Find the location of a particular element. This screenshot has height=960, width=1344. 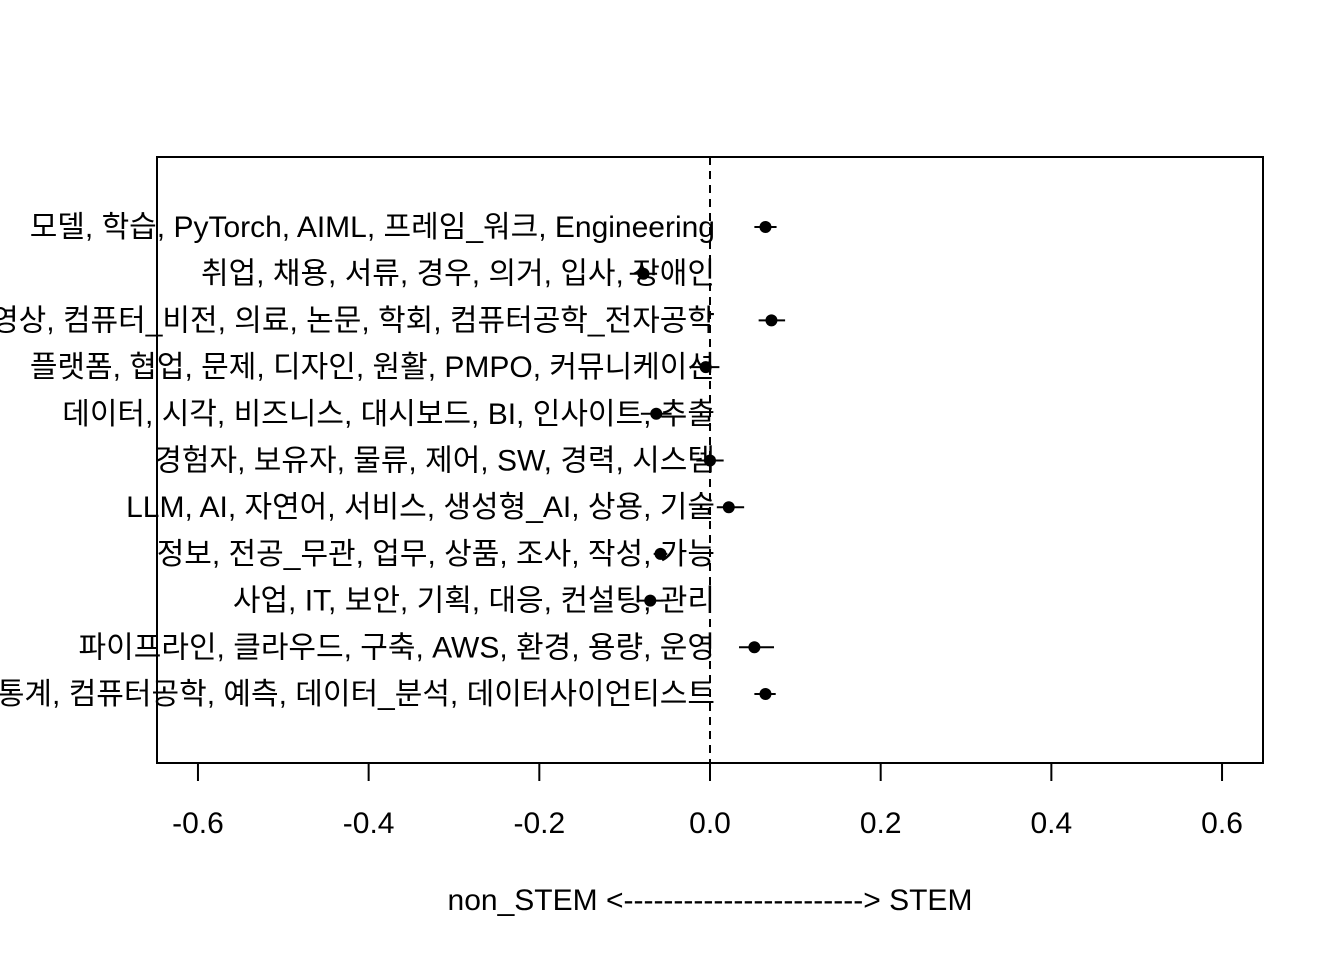

x-axis: -0.6 -0.4 -0.2 0.0 0.2 0.4 0.6 is located at coordinates (707, 801).